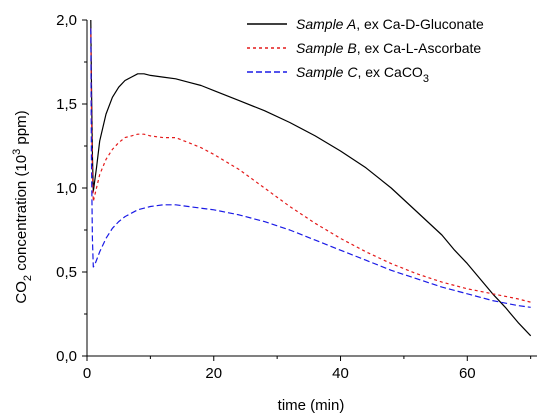  I want to click on y-tick-label: 0,0, so click(66, 356).